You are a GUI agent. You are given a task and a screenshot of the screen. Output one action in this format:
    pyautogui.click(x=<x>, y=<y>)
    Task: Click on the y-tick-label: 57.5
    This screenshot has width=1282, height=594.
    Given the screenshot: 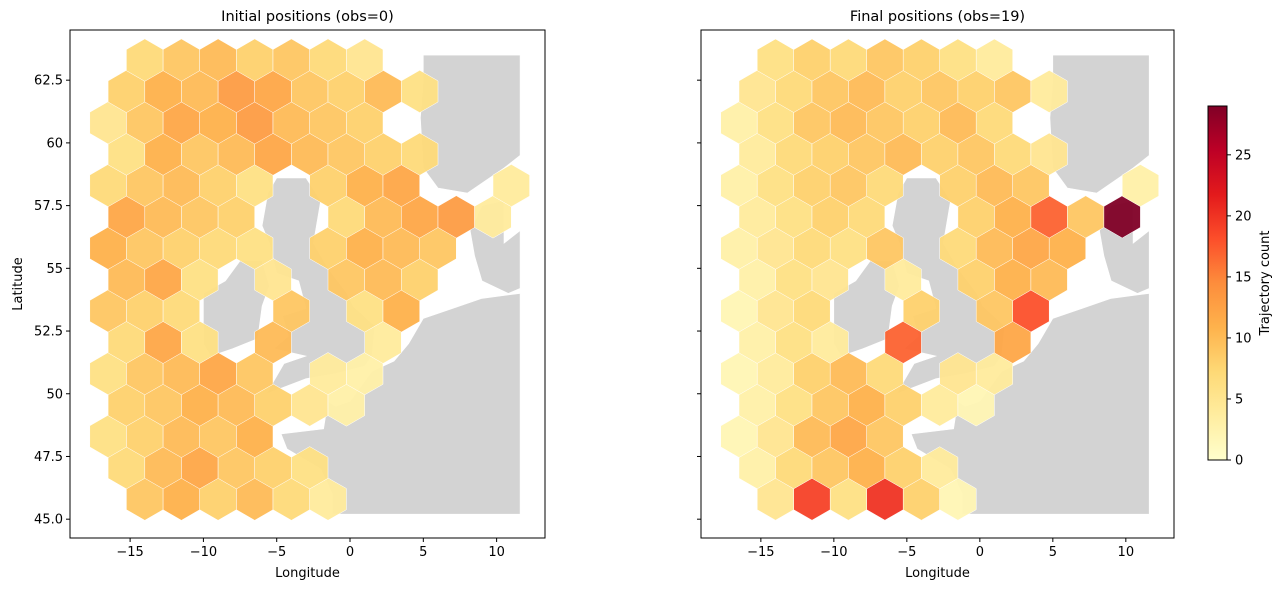 What is the action you would take?
    pyautogui.click(x=48, y=206)
    